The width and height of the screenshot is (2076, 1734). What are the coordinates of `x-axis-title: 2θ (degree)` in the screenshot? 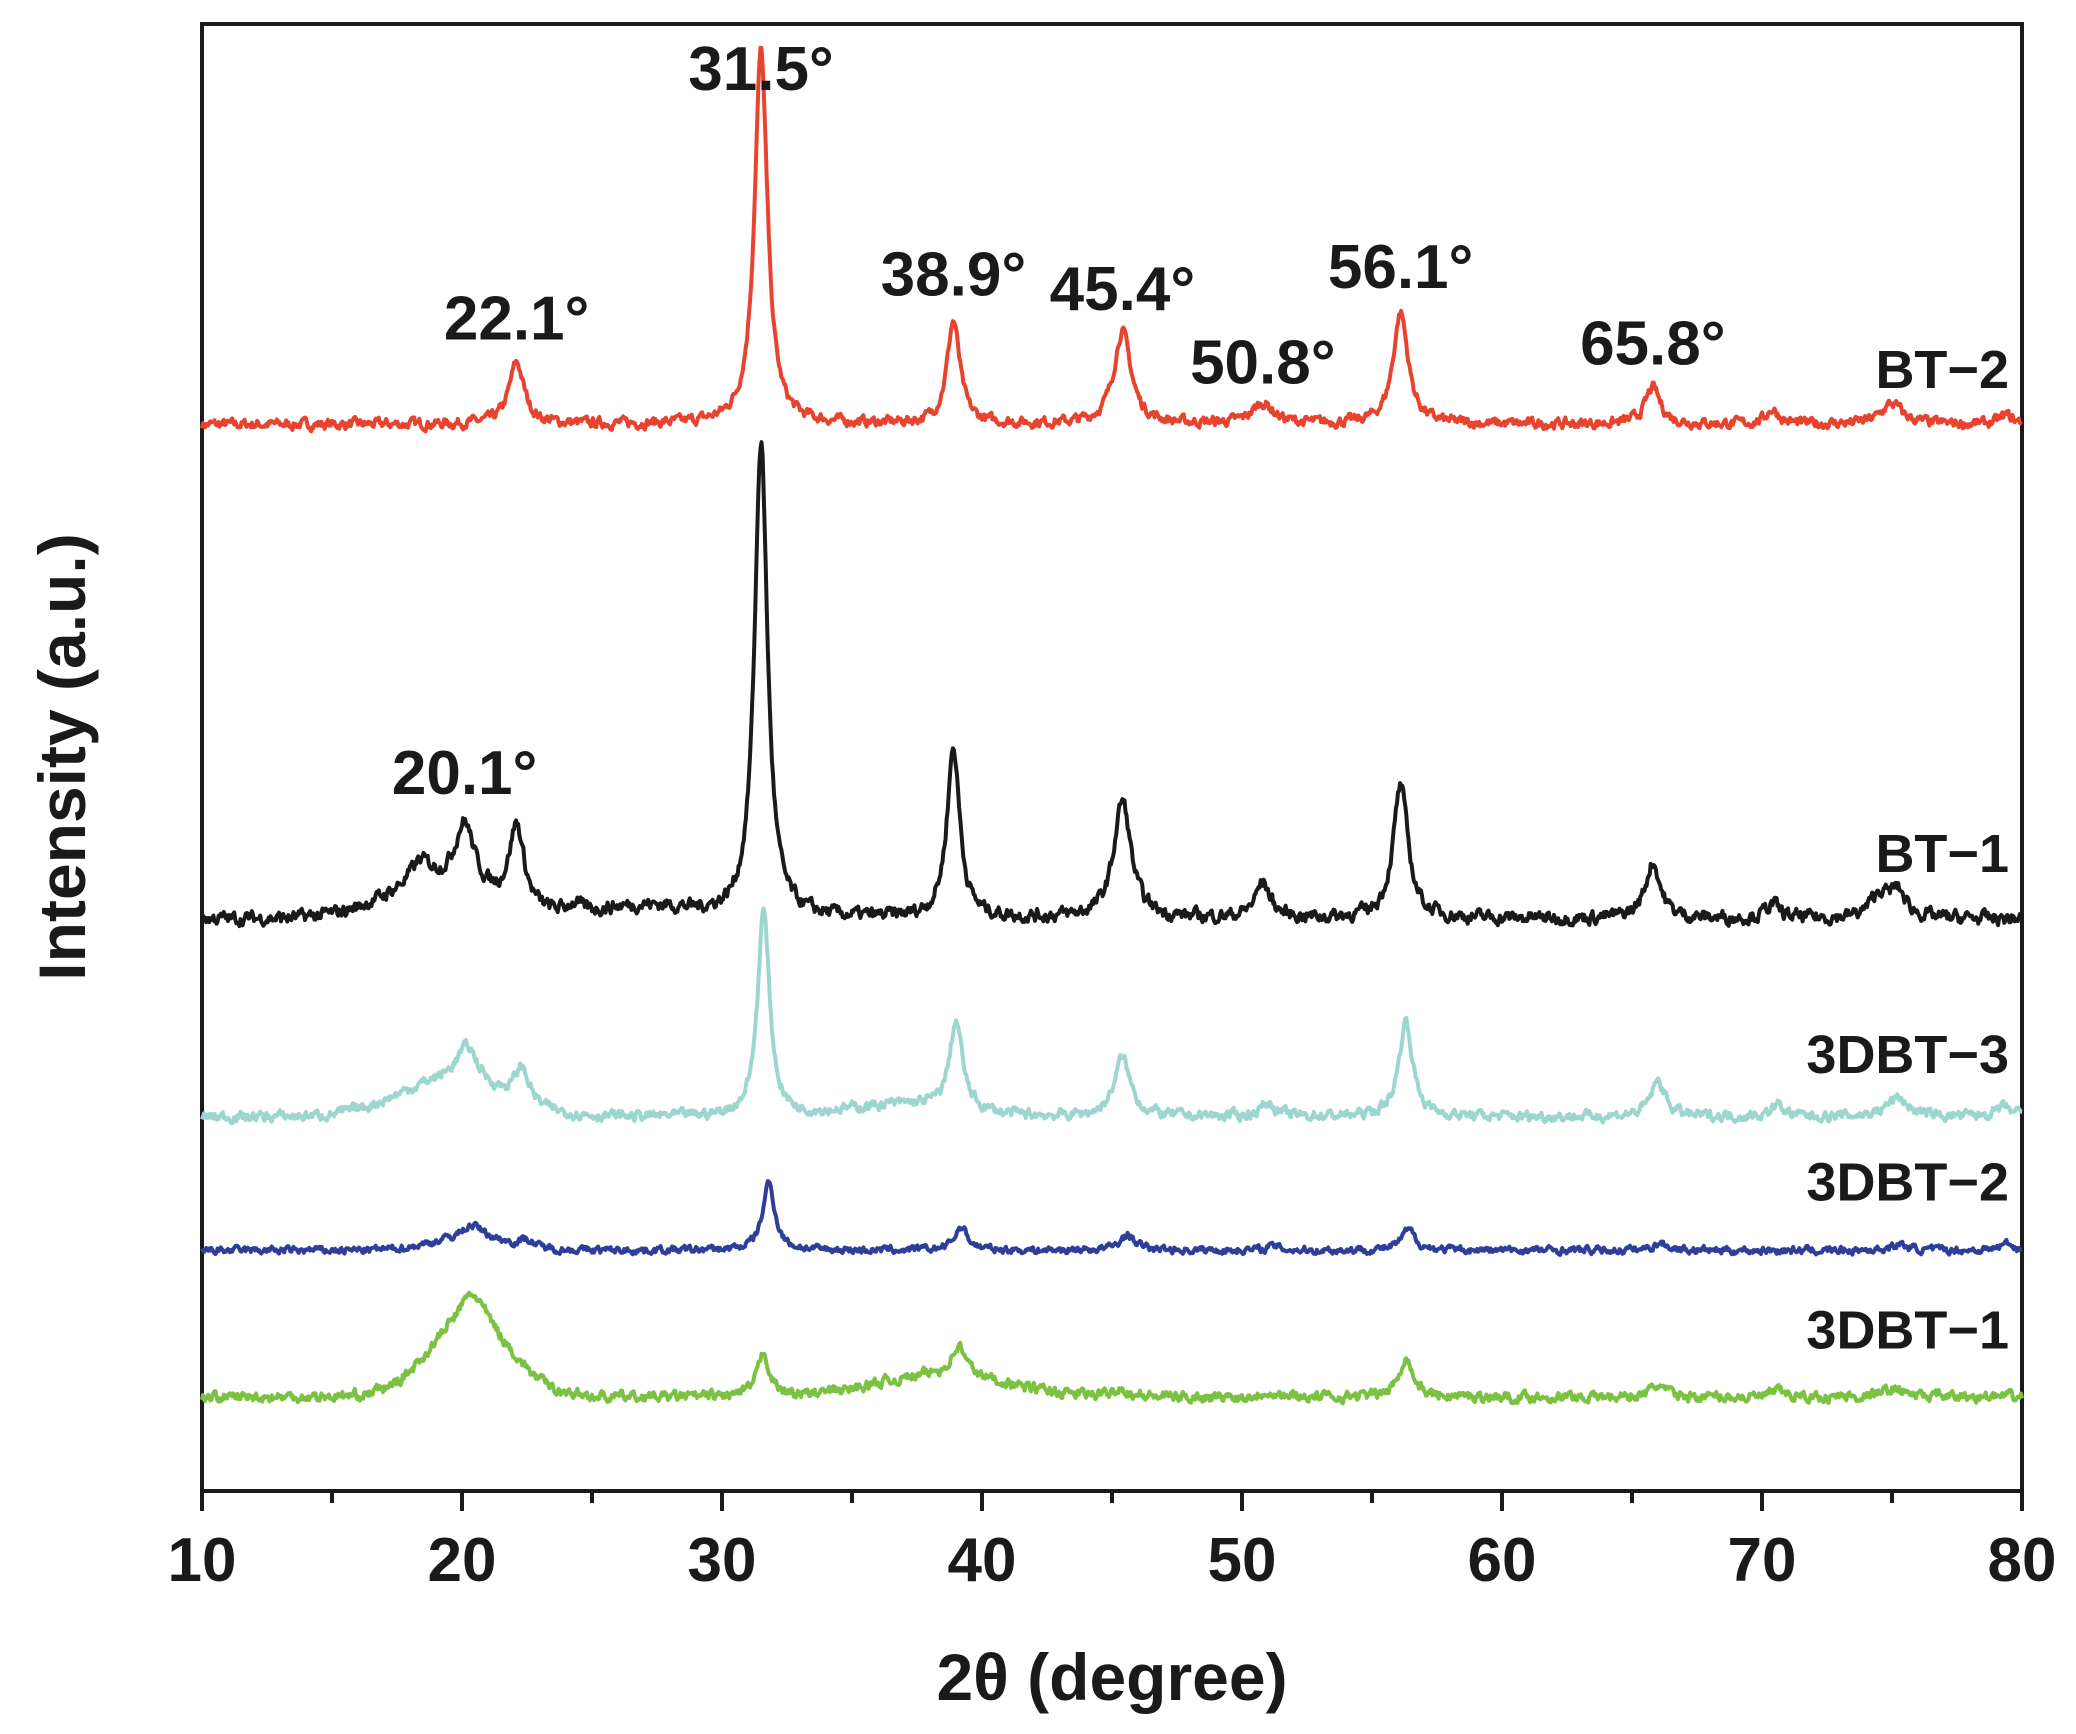 It's located at (1111, 1677).